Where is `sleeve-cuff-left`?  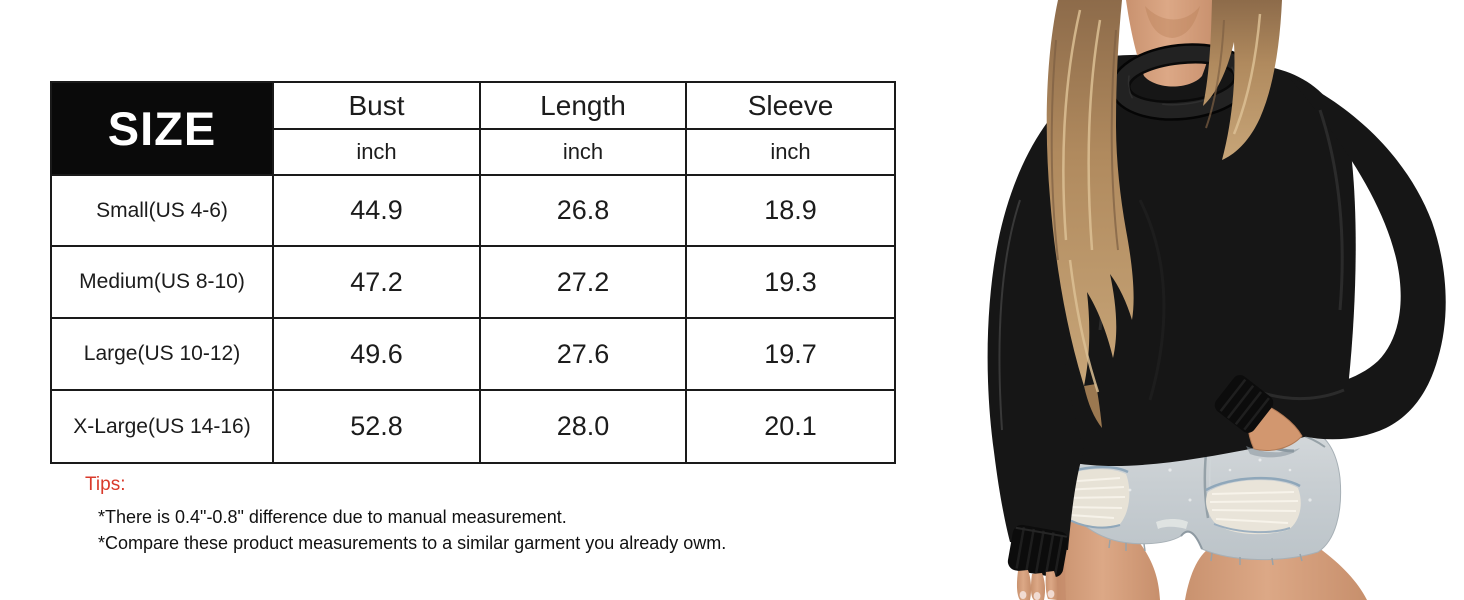 sleeve-cuff-left is located at coordinates (1038, 562).